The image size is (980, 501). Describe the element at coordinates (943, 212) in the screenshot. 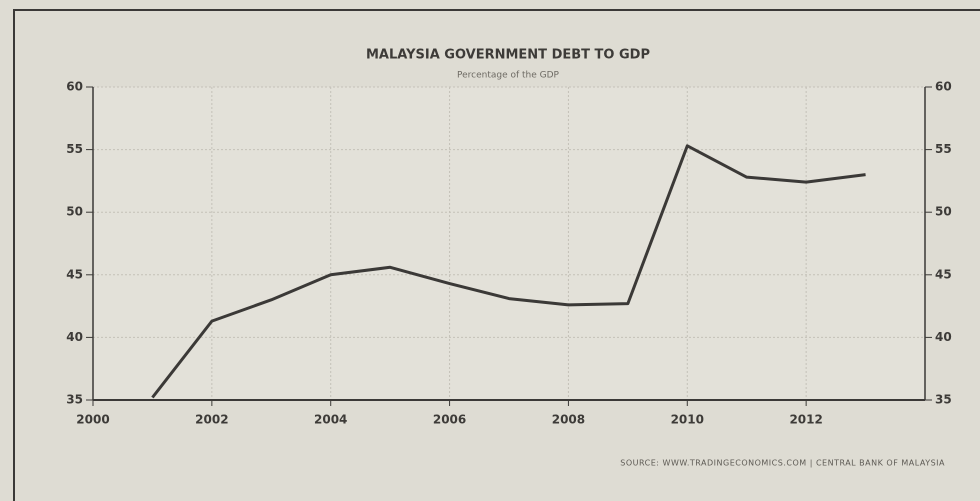

I see `y2-tick-label: 50` at that location.